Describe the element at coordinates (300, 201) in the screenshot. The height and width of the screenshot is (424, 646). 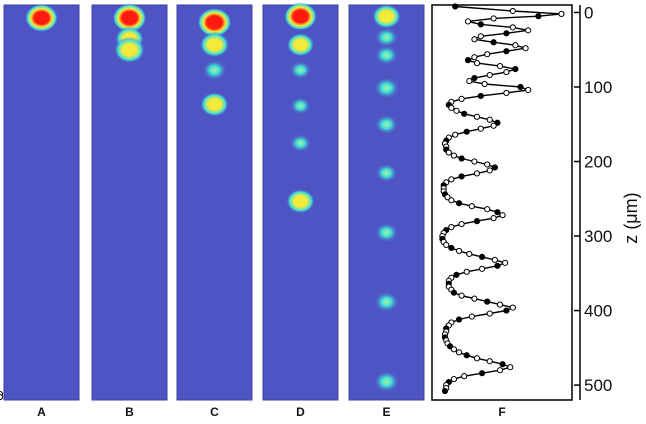
I see `heatmap-panel-d` at that location.